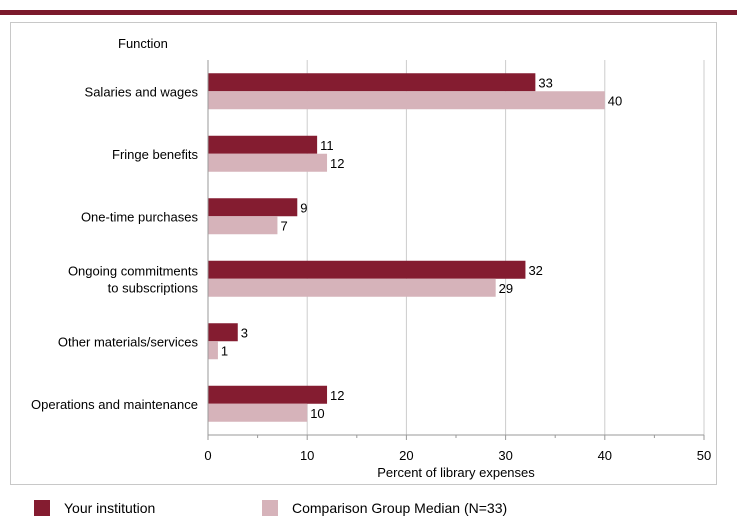 This screenshot has width=737, height=521. I want to click on category-label-ongoing-commitments-to-subscriptions: Ongoing commitments, so click(133, 270).